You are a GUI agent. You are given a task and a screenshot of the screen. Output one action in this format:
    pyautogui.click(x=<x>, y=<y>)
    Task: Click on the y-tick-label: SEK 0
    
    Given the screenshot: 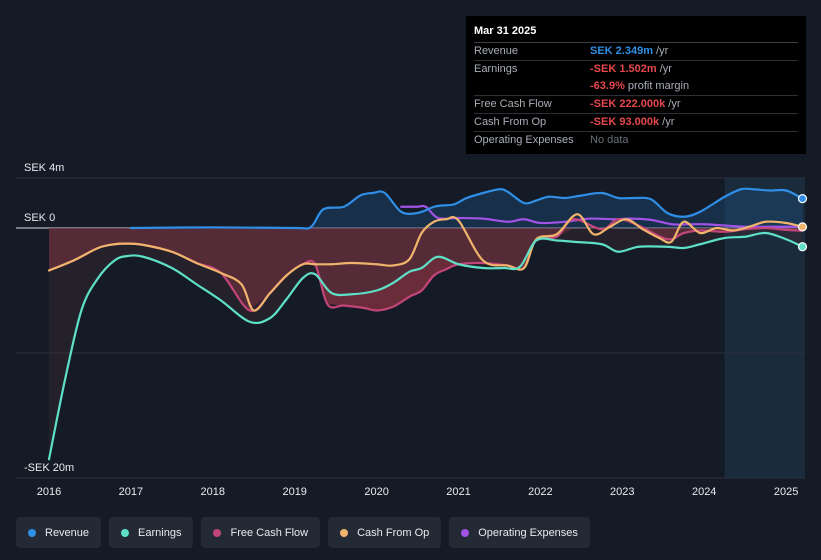 What is the action you would take?
    pyautogui.click(x=39, y=218)
    